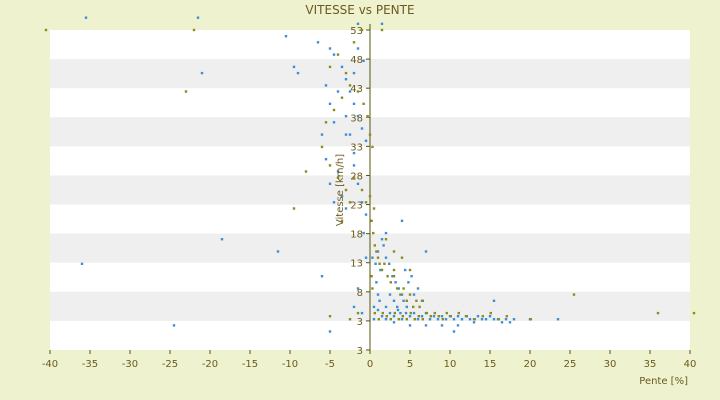 This screenshot has height=400, width=720. What do you see at coordinates (410, 364) in the screenshot?
I see `x-tick-label: 5` at bounding box center [410, 364].